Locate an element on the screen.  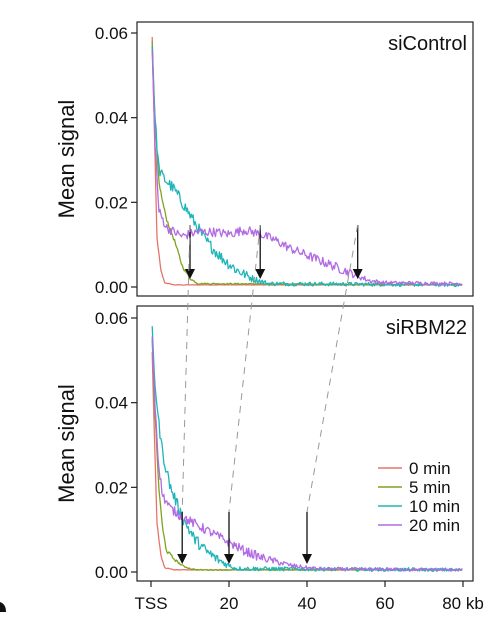
x-axis: TSS 20 40 60 80 kb is located at coordinates (309, 597).